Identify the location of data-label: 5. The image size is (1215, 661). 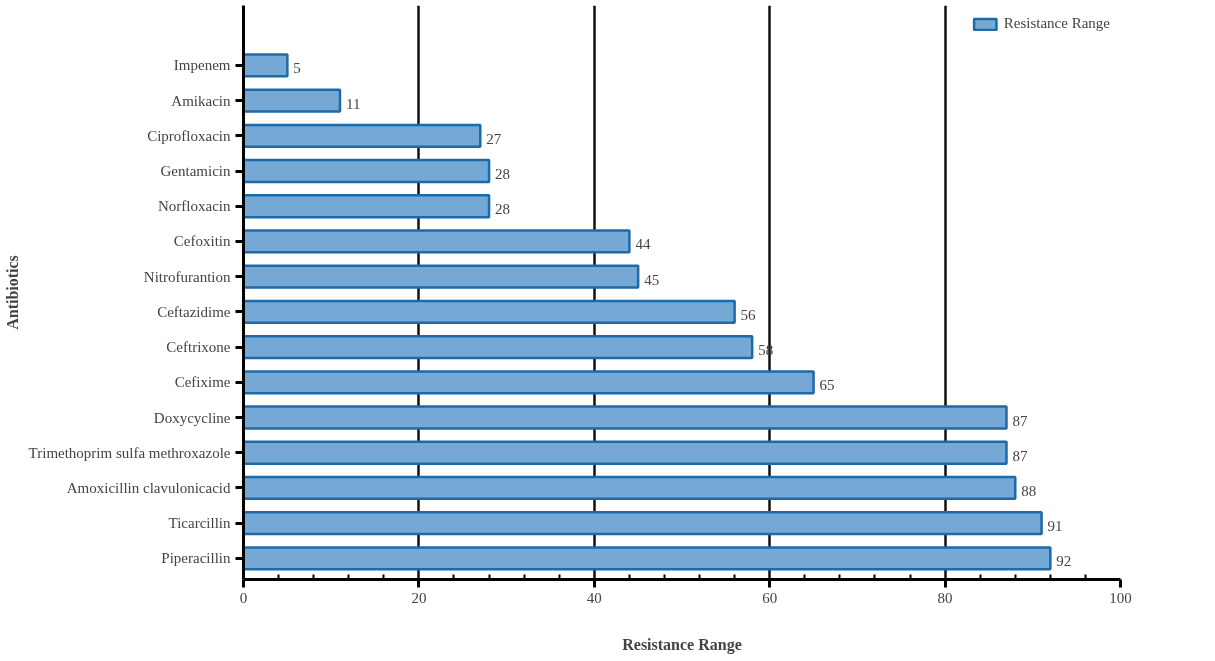
(297, 68).